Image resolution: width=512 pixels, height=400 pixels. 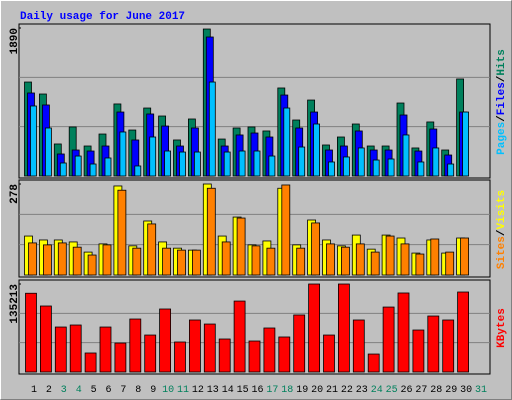 What do you see at coordinates (34, 390) in the screenshot?
I see `x-tick-label: 1` at bounding box center [34, 390].